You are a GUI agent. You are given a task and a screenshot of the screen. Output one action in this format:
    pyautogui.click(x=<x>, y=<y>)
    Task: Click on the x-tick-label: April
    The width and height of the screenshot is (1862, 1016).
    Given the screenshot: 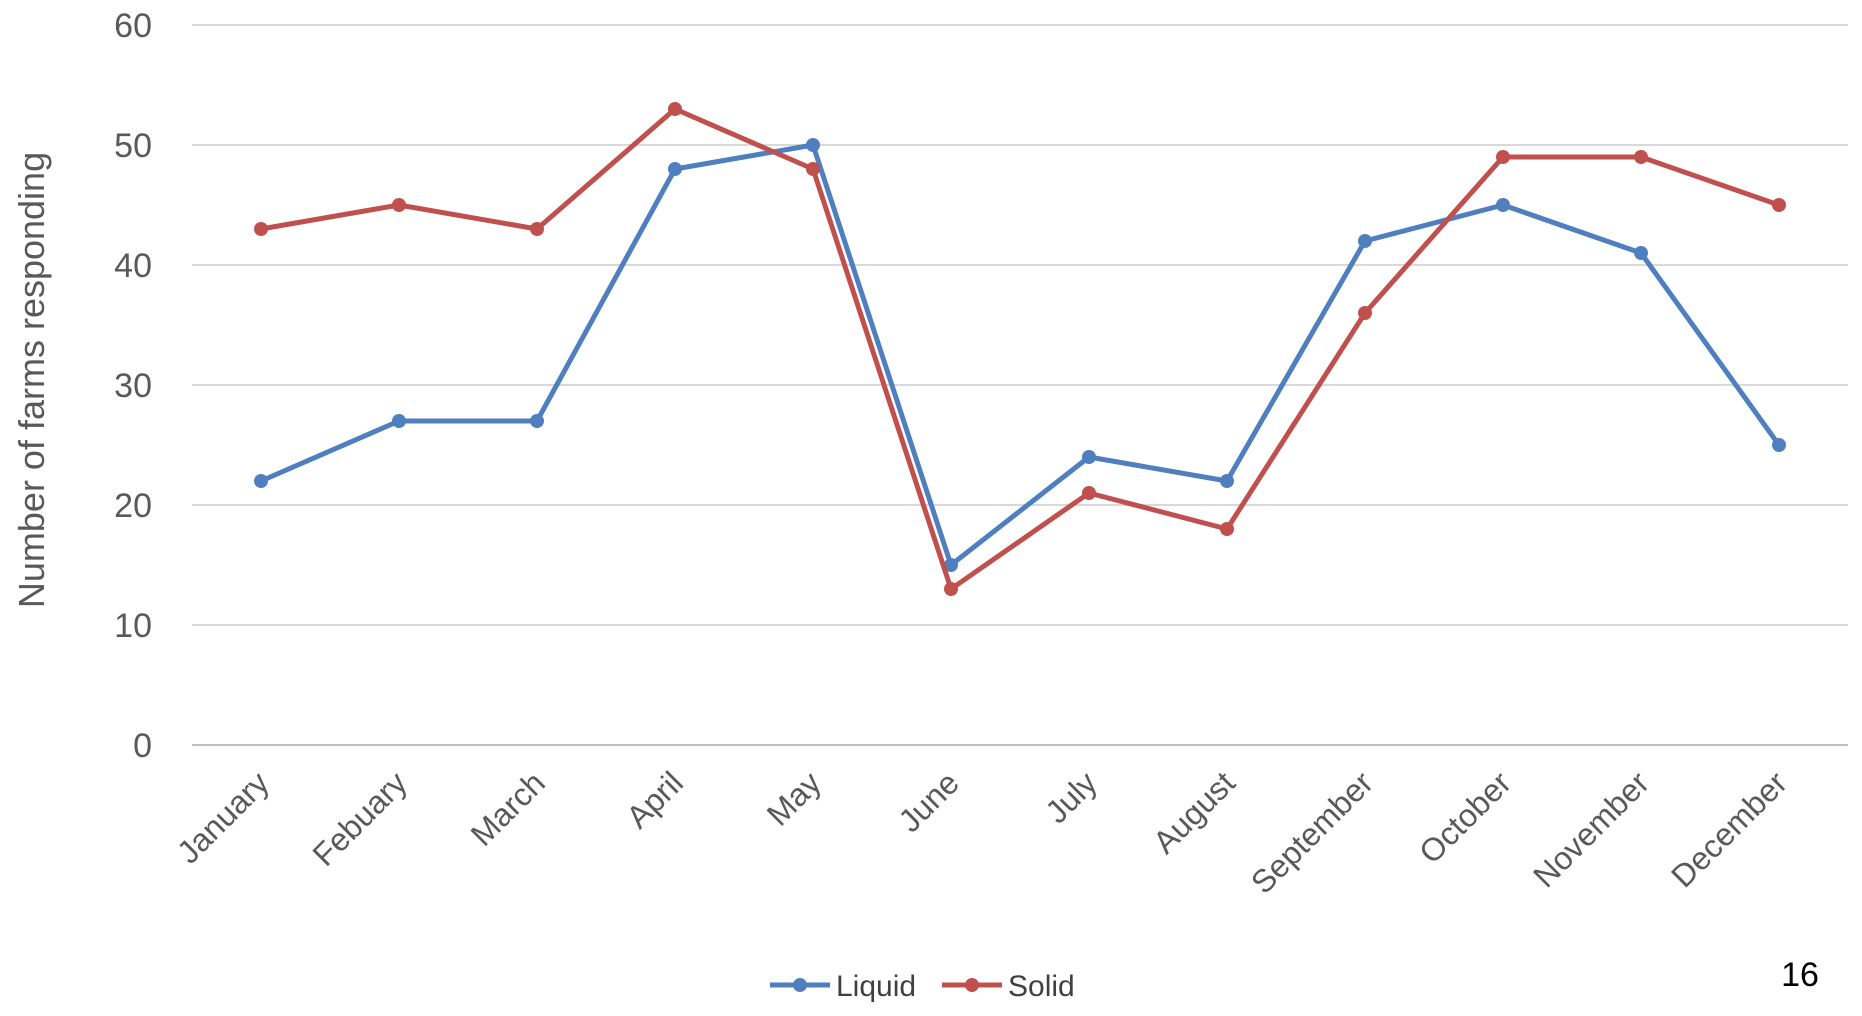 What is the action you would take?
    pyautogui.click(x=654, y=799)
    